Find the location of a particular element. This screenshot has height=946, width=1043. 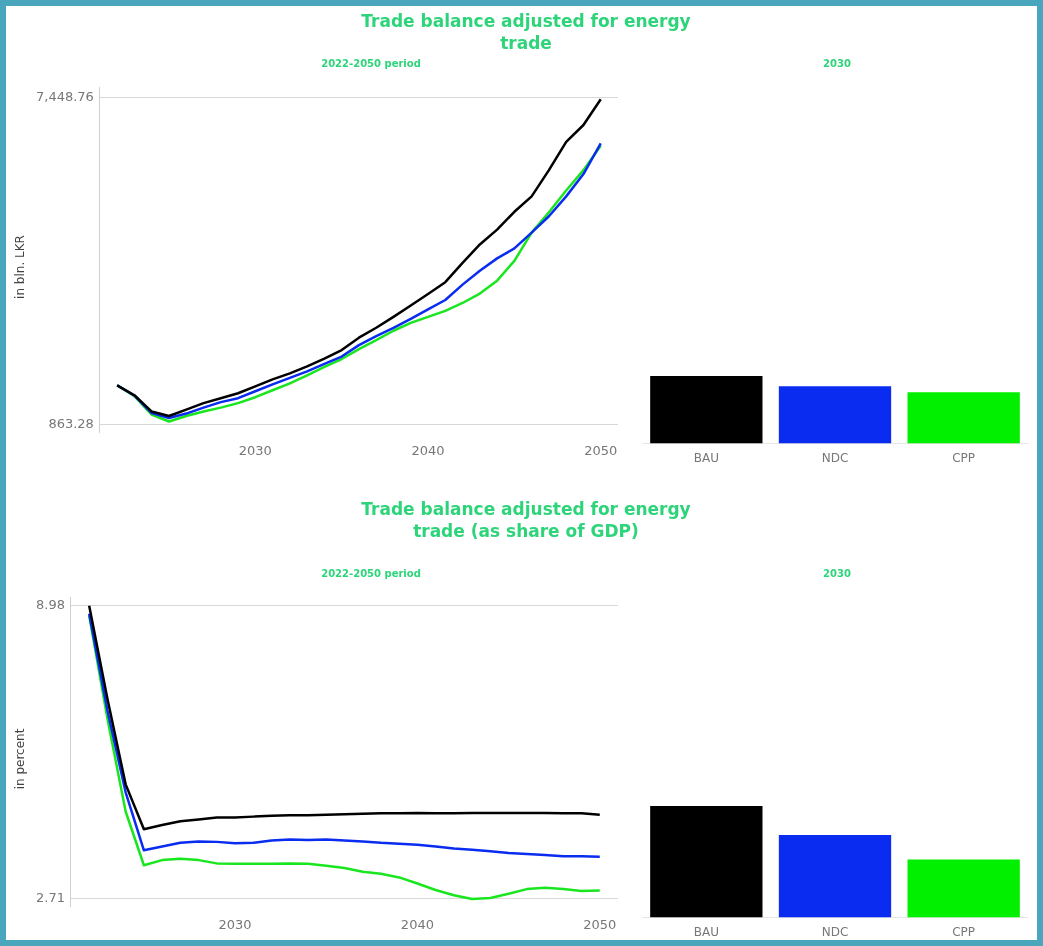

y-tick-label: 7,448.76 is located at coordinates (65, 97).